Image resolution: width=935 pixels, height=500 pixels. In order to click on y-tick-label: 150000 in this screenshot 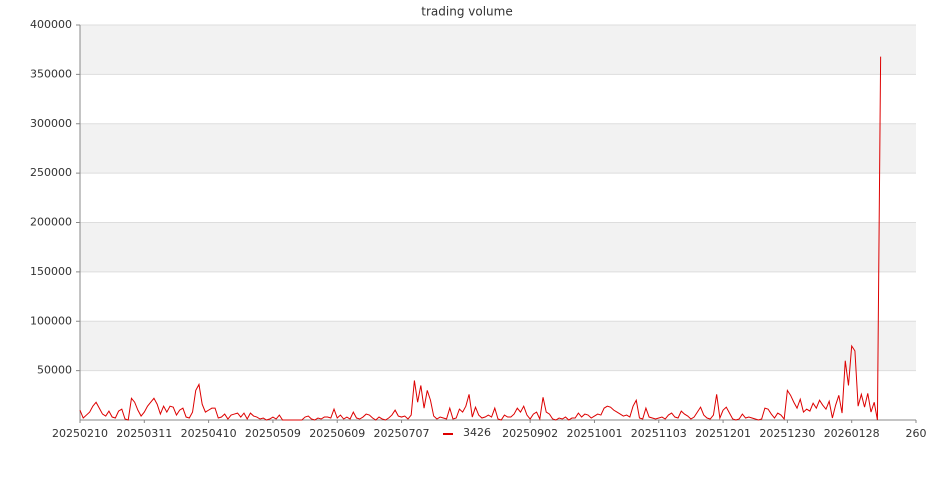, I will do `click(51, 271)`.